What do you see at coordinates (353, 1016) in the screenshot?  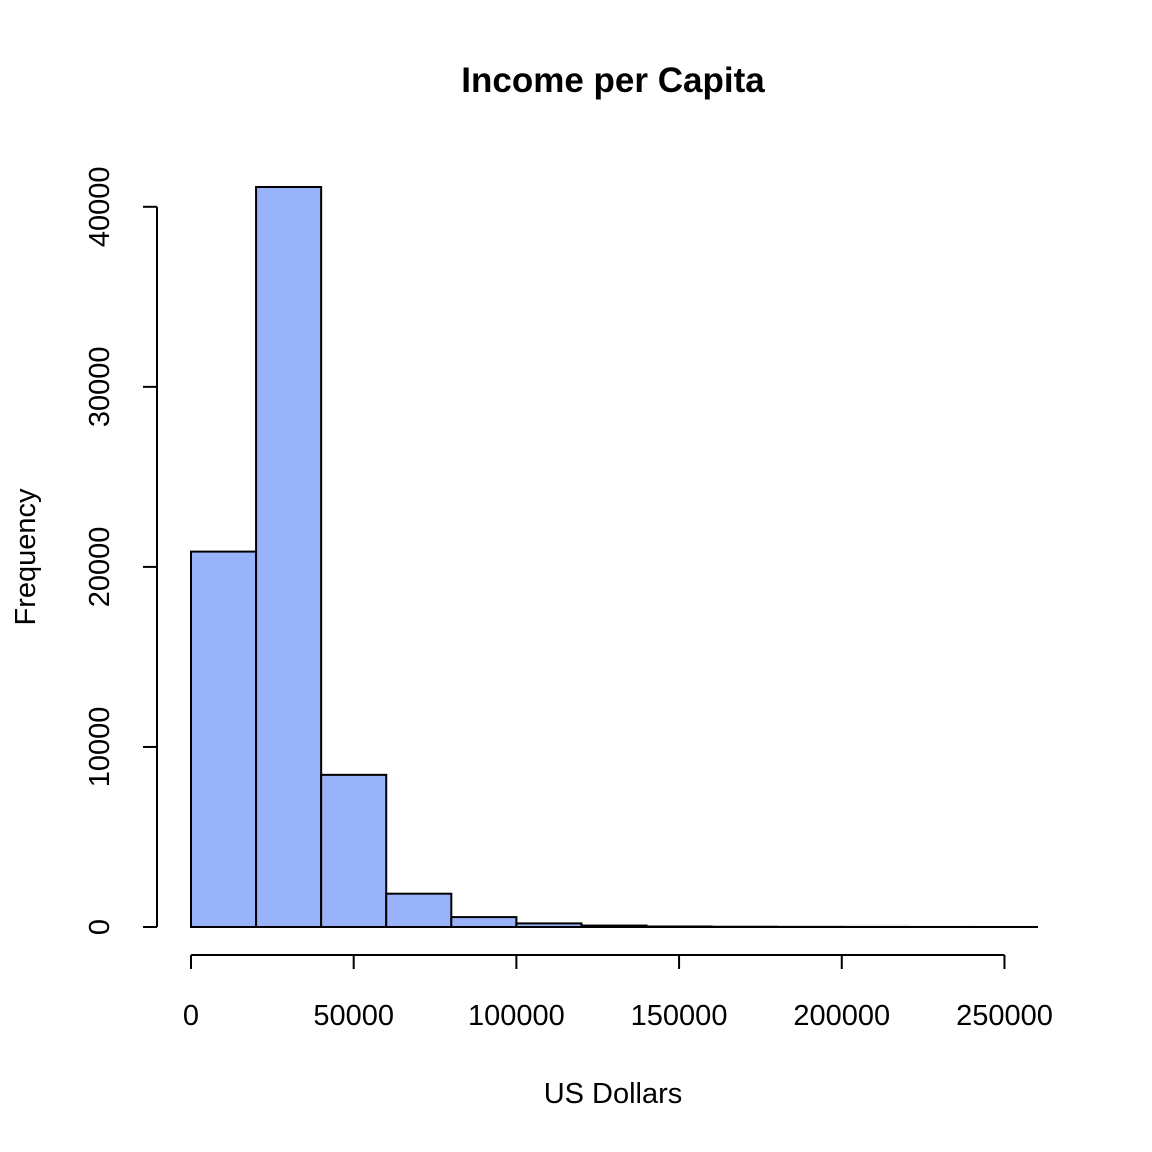 I see `x-tick-label: 50000` at bounding box center [353, 1016].